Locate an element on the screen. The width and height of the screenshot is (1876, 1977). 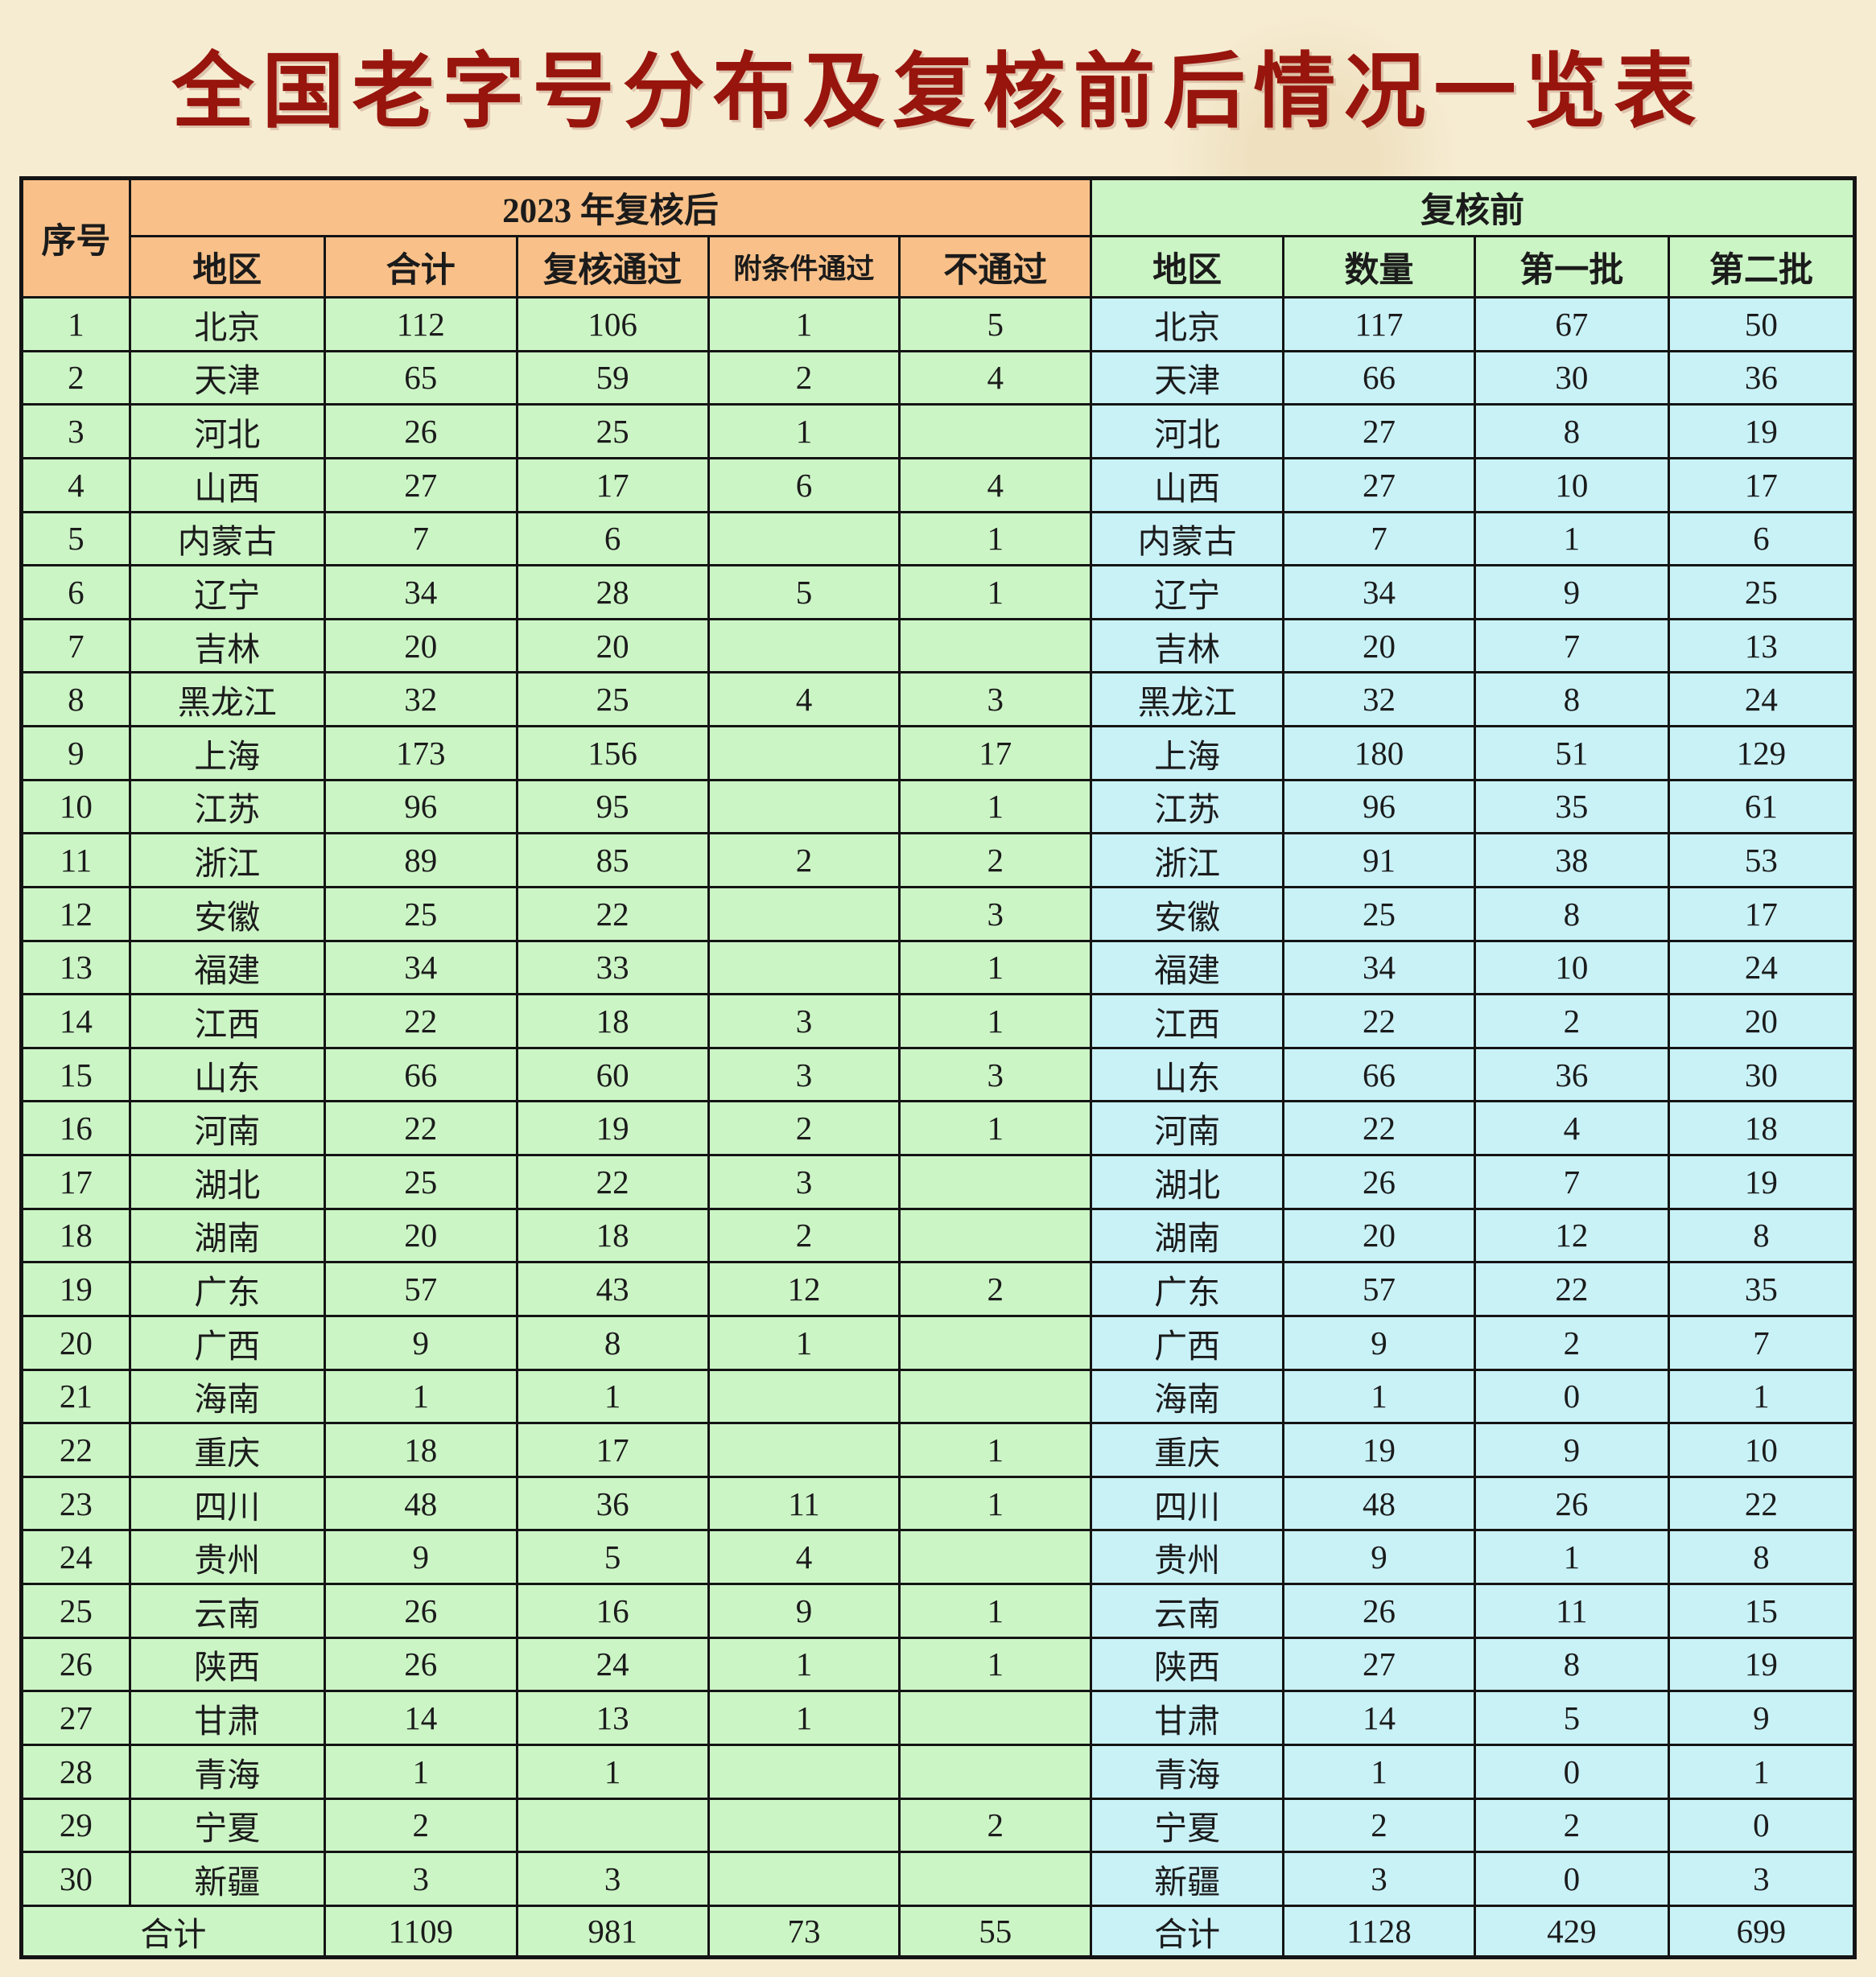
cell-passed: 22 is located at coordinates (612, 913).